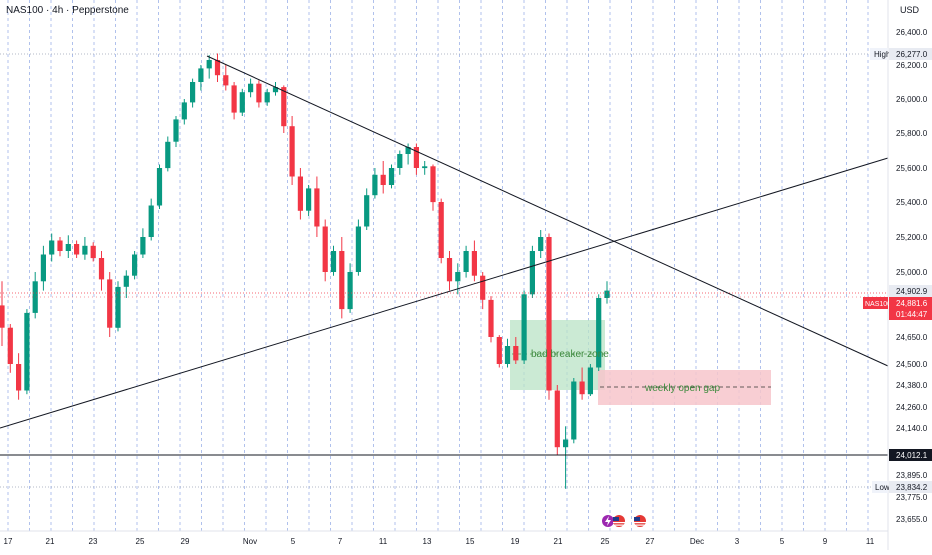 Image resolution: width=932 pixels, height=555 pixels. Describe the element at coordinates (912, 99) in the screenshot. I see `price-tick-label: 26,000.0` at that location.